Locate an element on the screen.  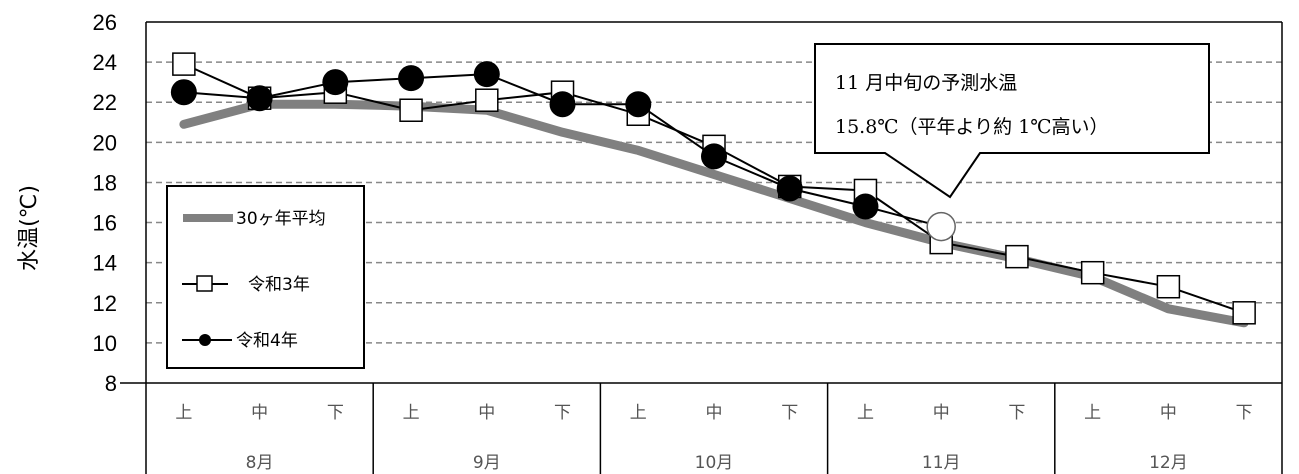
y-tick-label-14: 14 is located at coordinates (105, 263).